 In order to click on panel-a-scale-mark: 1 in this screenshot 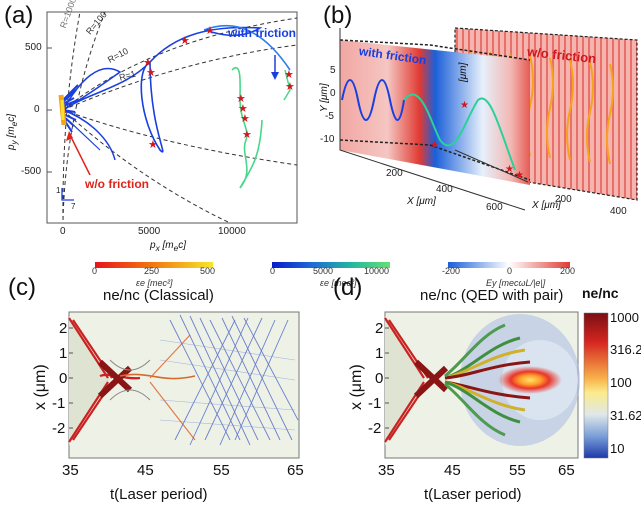, I will do `click(58, 190)`.